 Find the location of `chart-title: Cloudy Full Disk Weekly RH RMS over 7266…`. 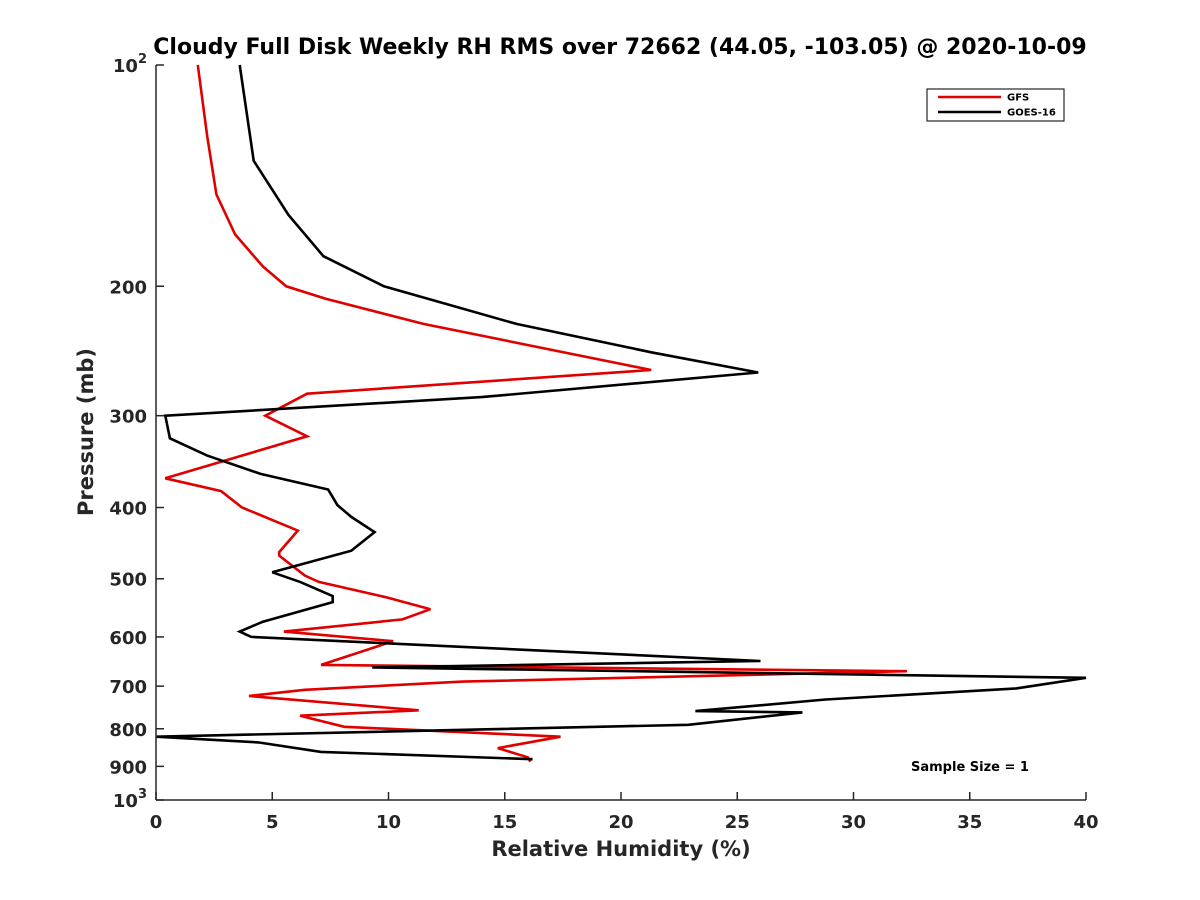

chart-title: Cloudy Full Disk Weekly RH RMS over 7266… is located at coordinates (619, 47).